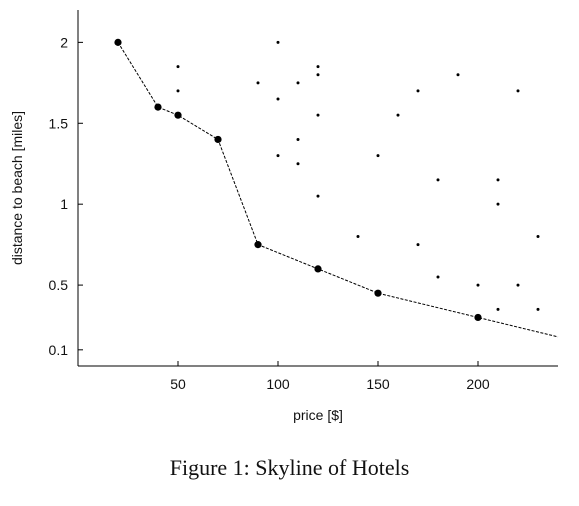 The height and width of the screenshot is (506, 579). What do you see at coordinates (64, 204) in the screenshot?
I see `y-tick-label: 1` at bounding box center [64, 204].